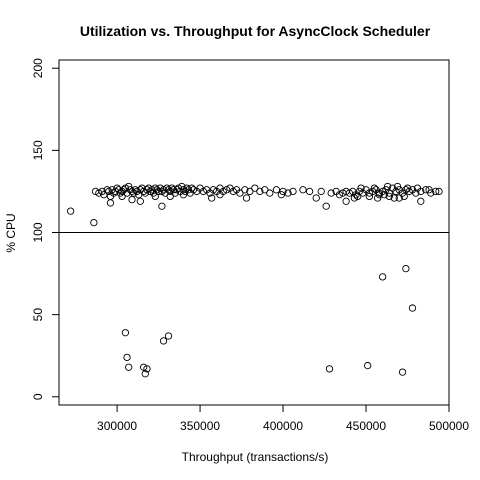 The image size is (480, 480). I want to click on y-tick-label: 50, so click(38, 315).